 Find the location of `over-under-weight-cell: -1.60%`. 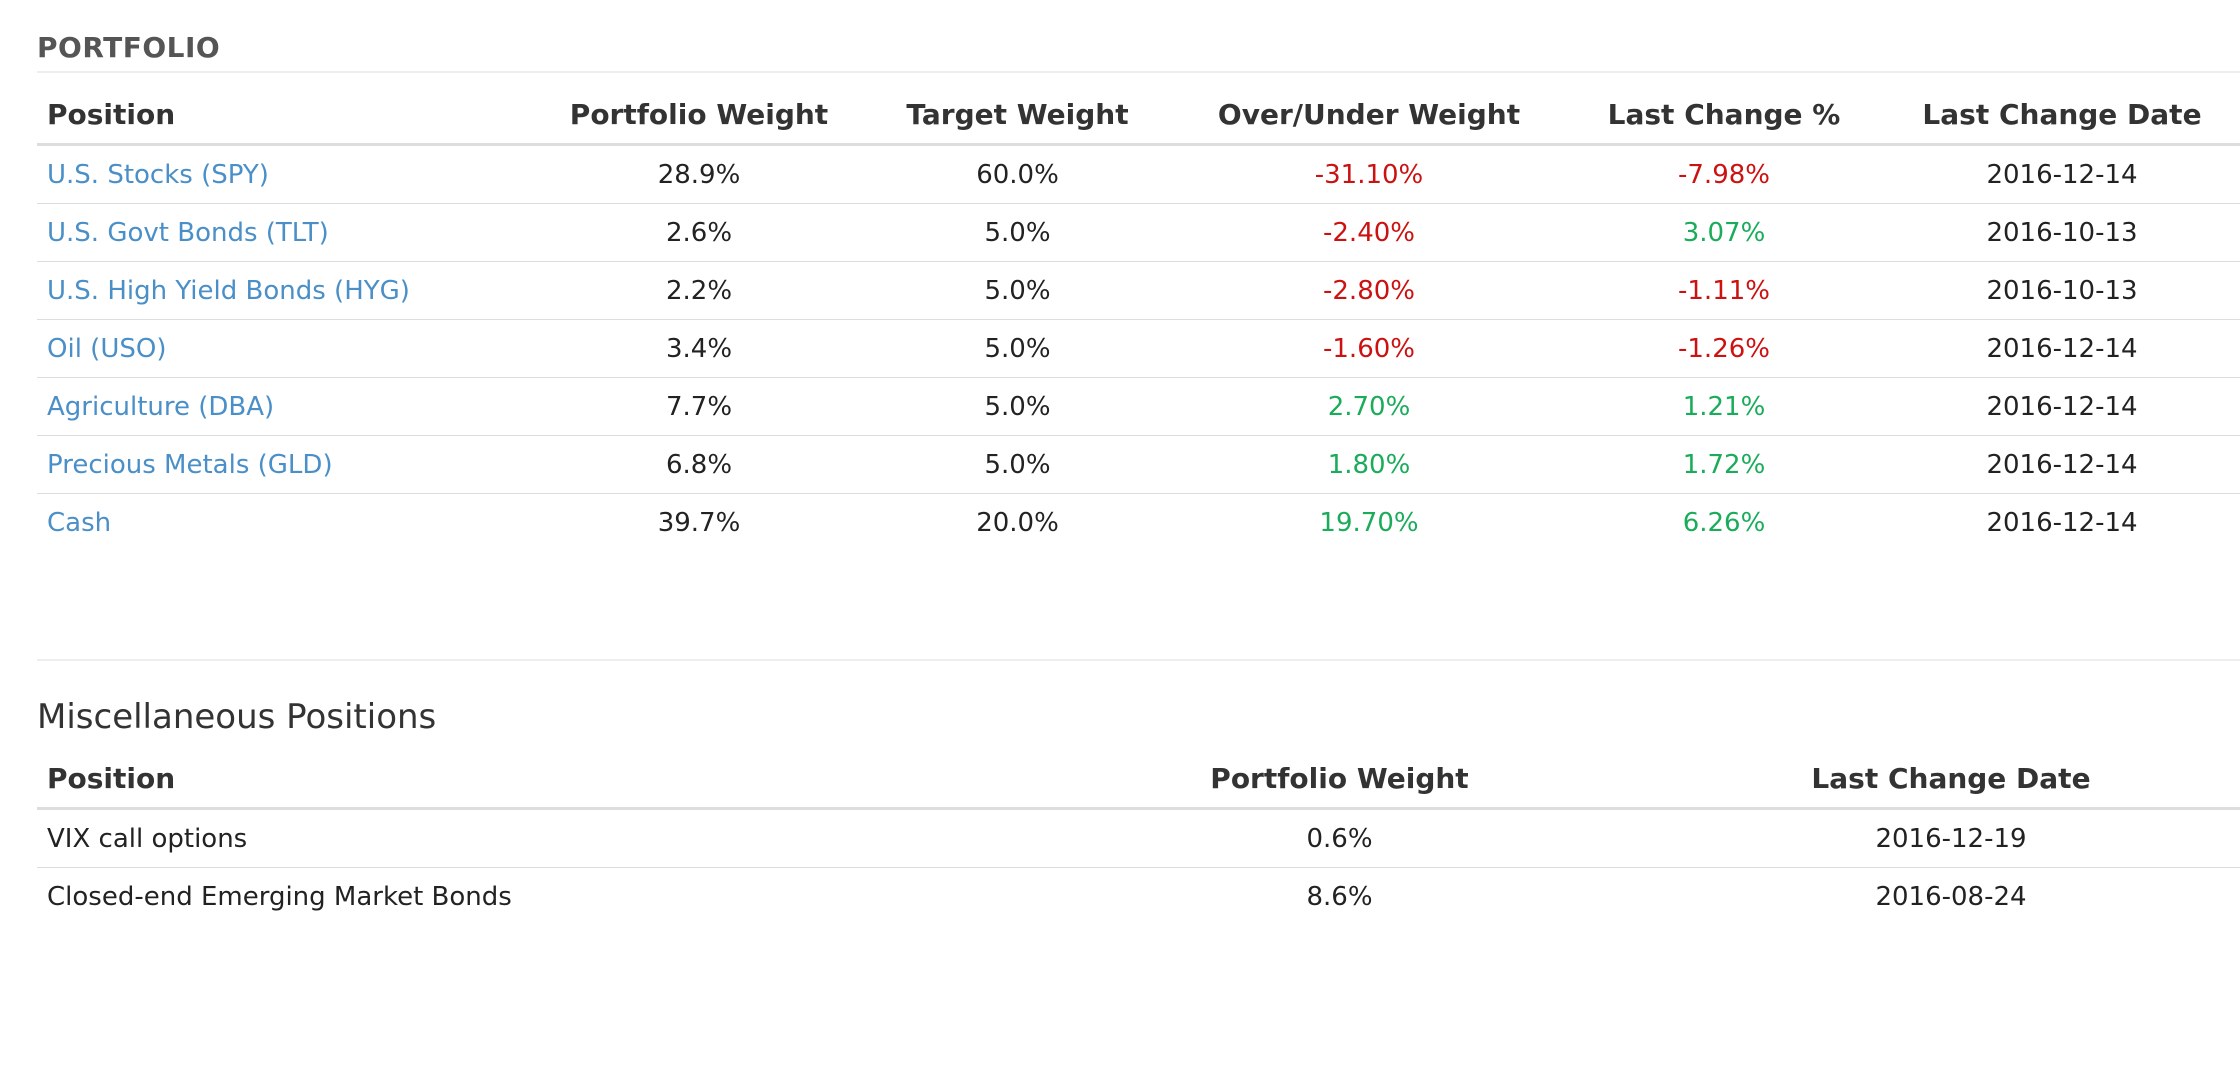

over-under-weight-cell: -1.60% is located at coordinates (1369, 348).